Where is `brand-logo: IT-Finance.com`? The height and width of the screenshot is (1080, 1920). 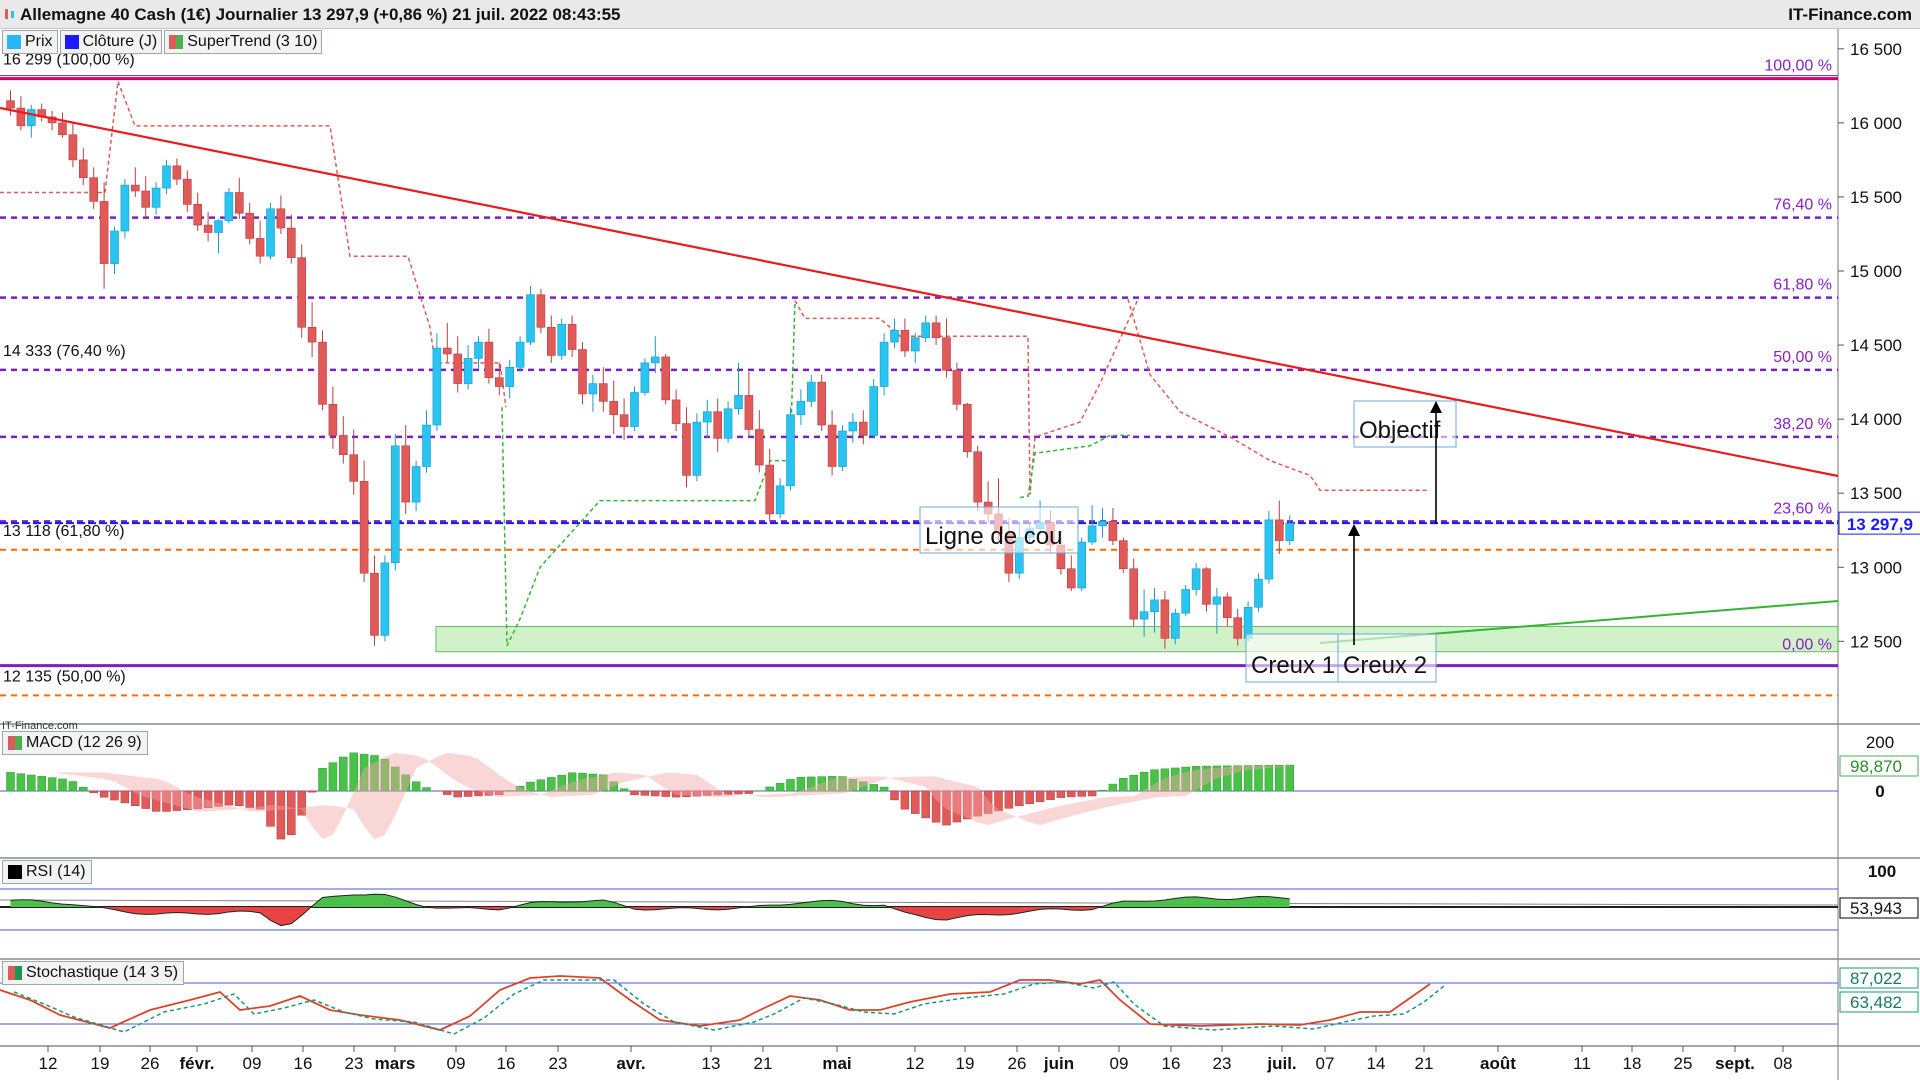 brand-logo: IT-Finance.com is located at coordinates (1850, 14).